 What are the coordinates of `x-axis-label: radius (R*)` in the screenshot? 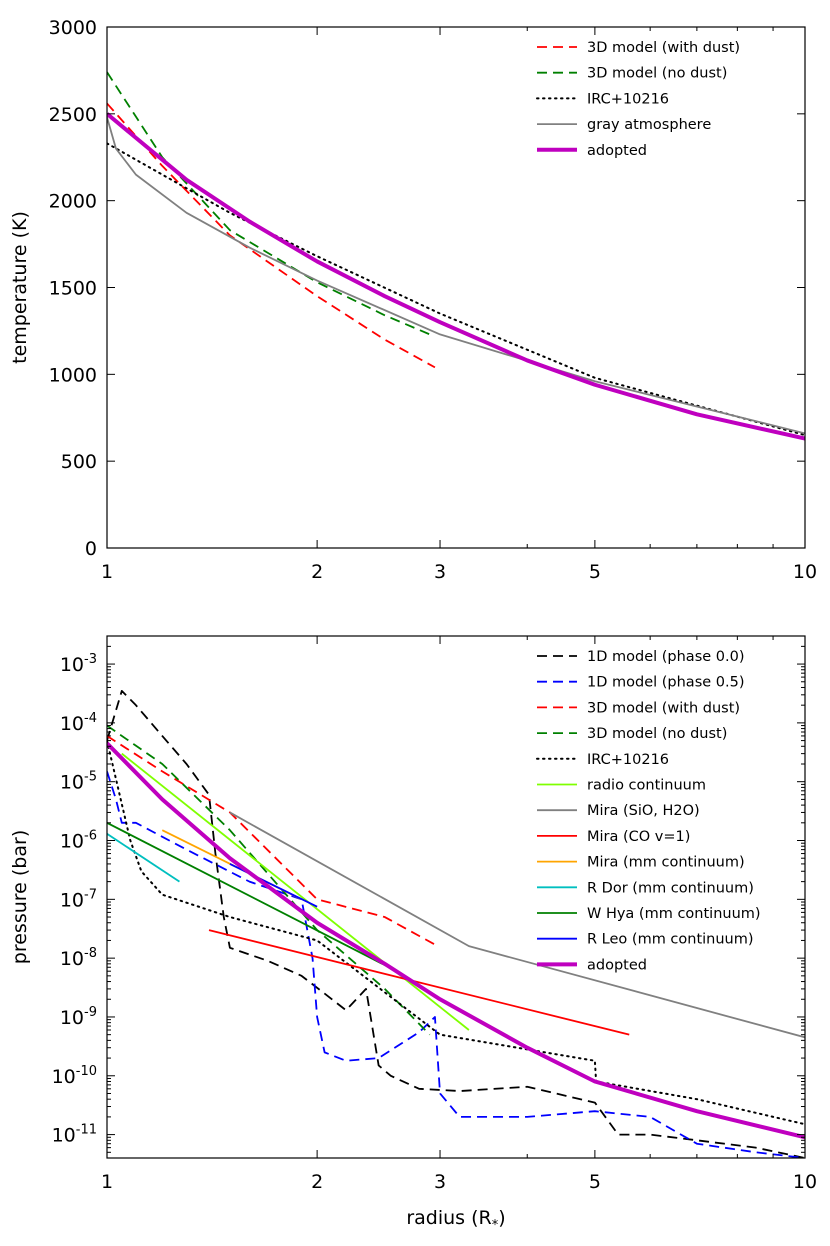 It's located at (455, 1220).